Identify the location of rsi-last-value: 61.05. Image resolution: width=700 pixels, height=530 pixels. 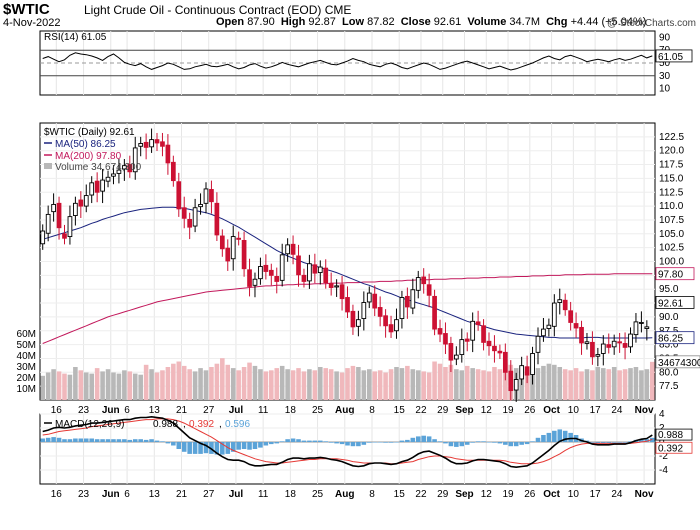
(670, 57).